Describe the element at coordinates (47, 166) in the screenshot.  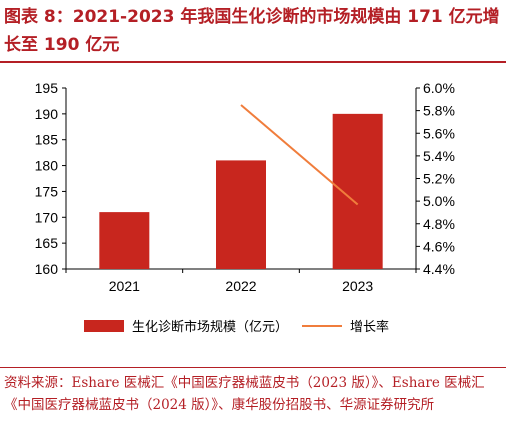
I see `left-tick-label: 180` at that location.